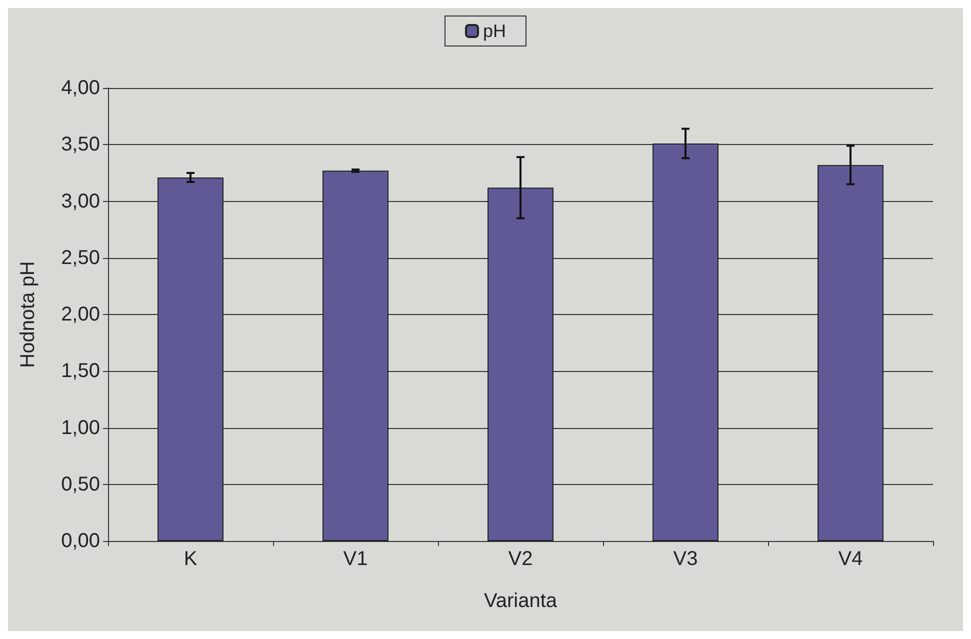  Describe the element at coordinates (80, 145) in the screenshot. I see `y-tick-label: 3,50` at that location.